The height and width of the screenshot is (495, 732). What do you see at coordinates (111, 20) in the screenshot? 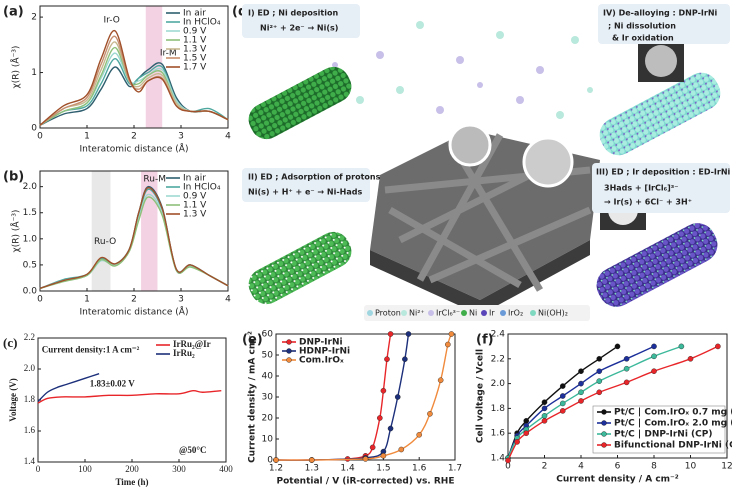
I see `annotation: Ir-O` at bounding box center [111, 20].